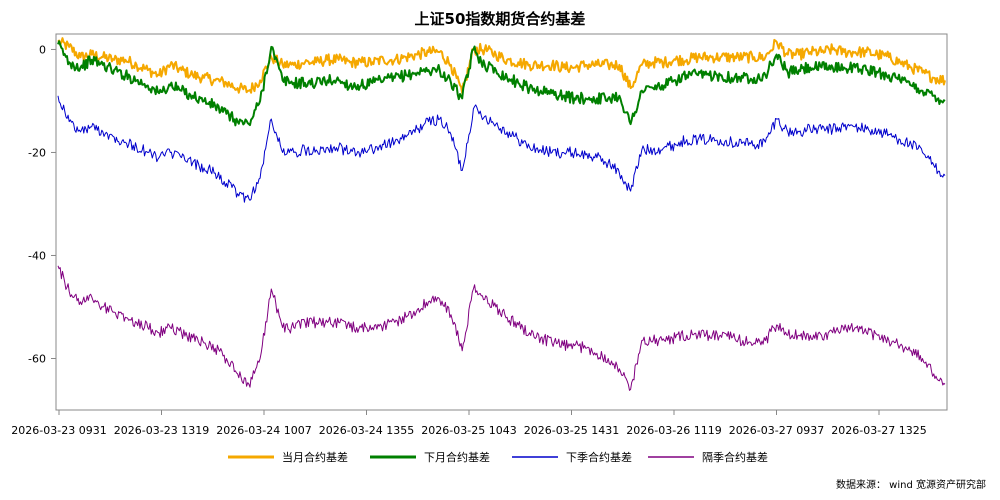 This screenshot has width=1000, height=500. What do you see at coordinates (42, 204) in the screenshot?
I see `y-axis: 0 -20 -40 -60` at bounding box center [42, 204].